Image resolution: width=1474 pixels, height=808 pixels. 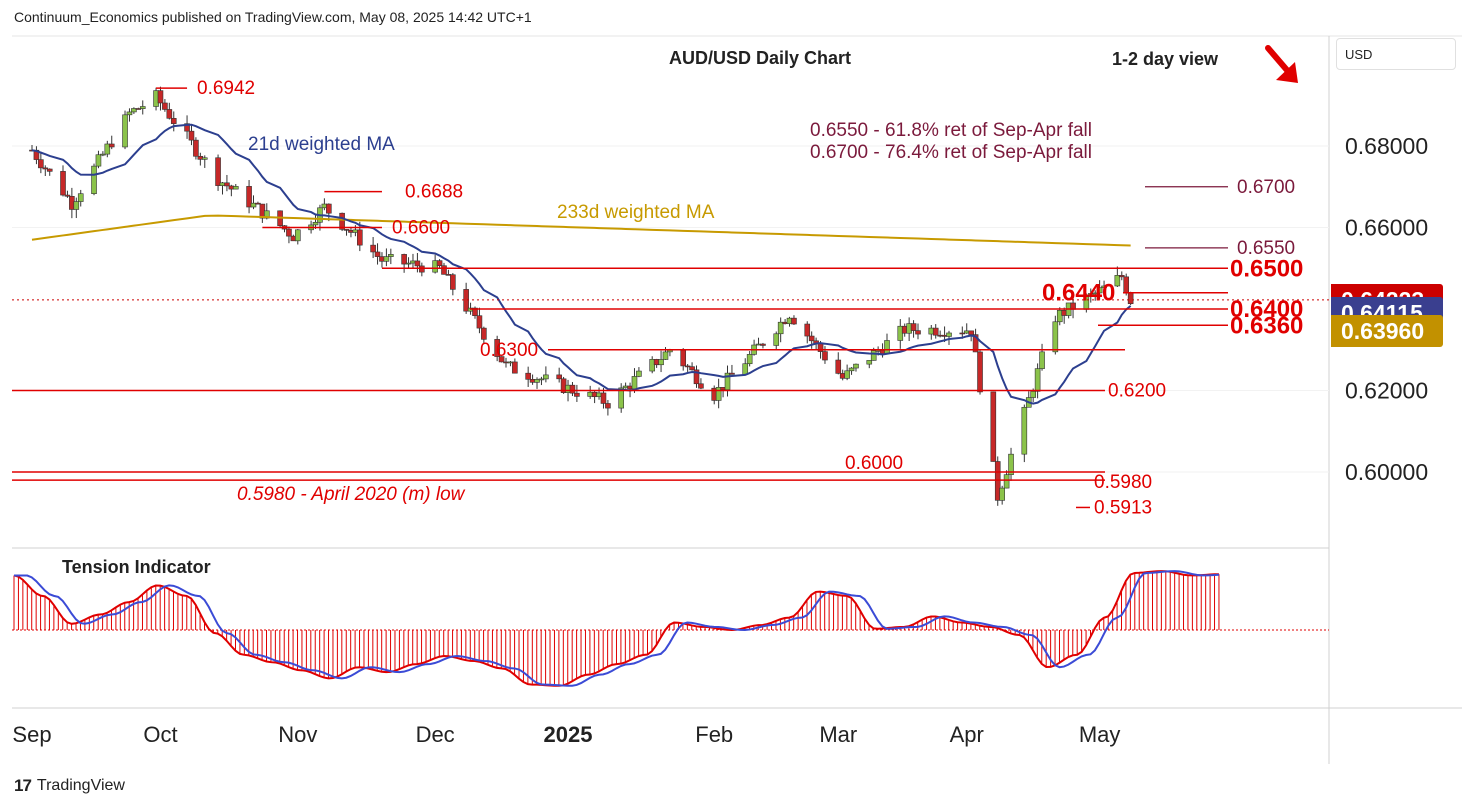 I want to click on arrow-head, so click(x=1287, y=72).